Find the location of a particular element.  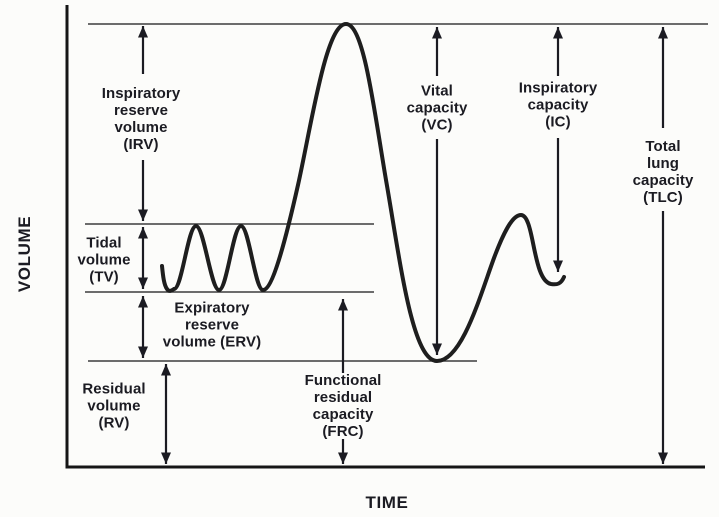

irv-label: Inspiratory reserve volume (IRV) is located at coordinates (141, 119).